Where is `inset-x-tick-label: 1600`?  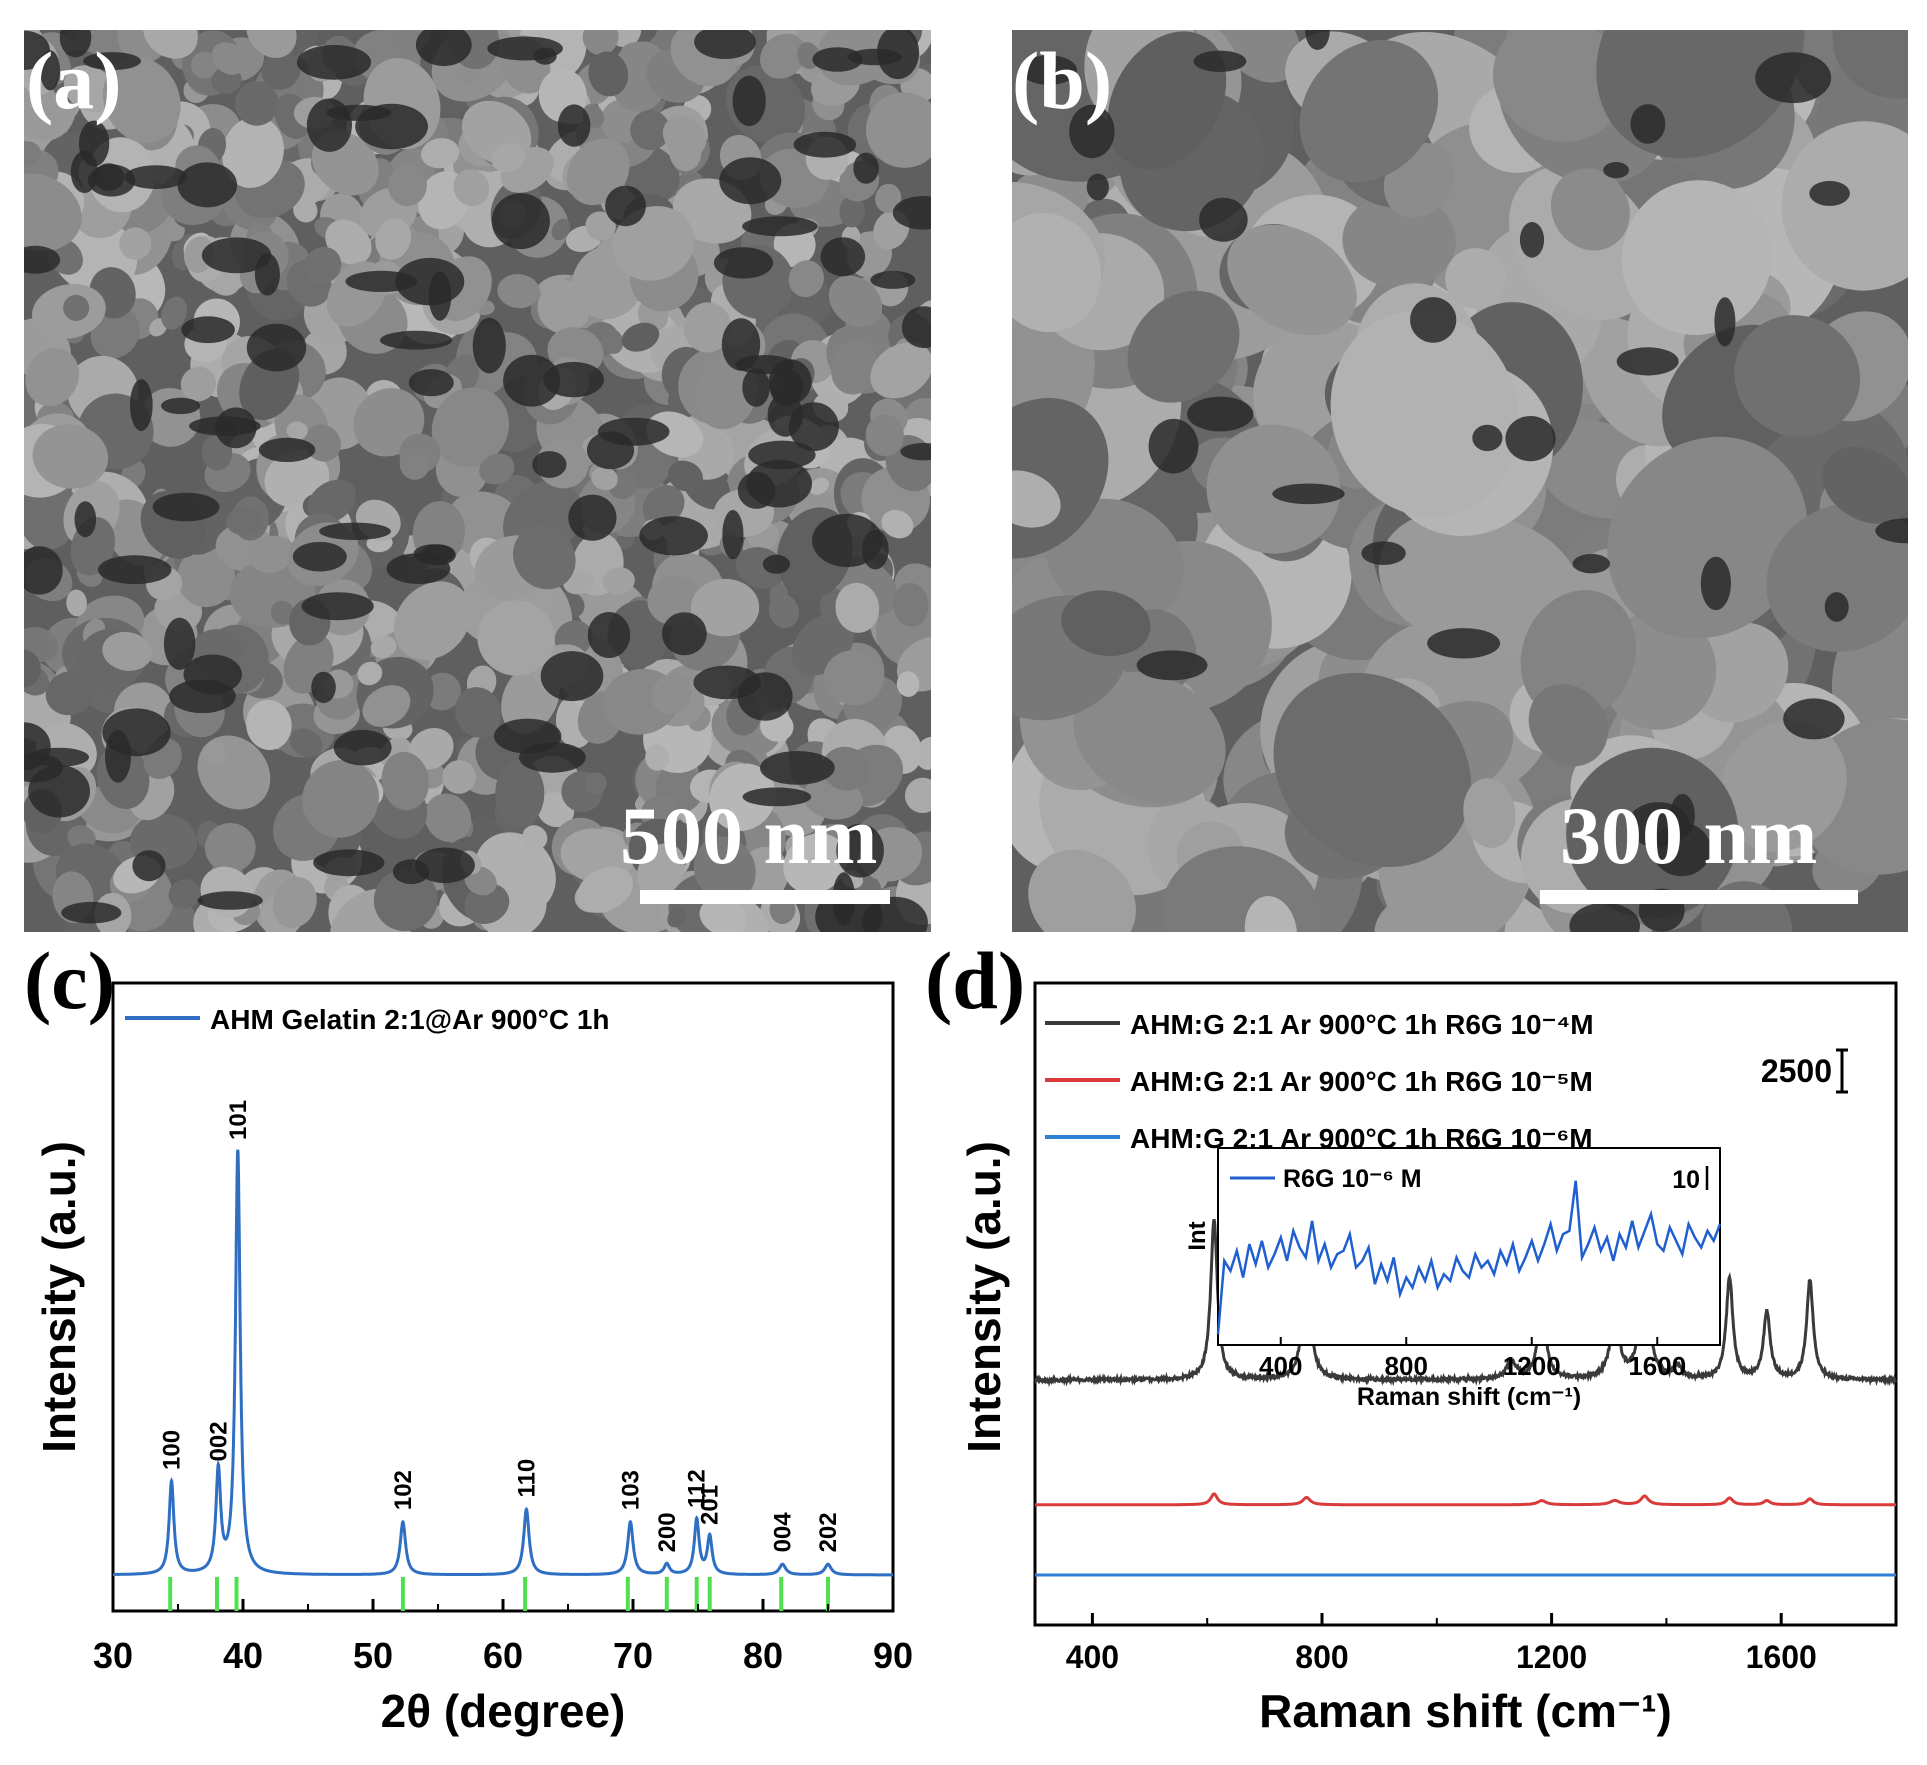 inset-x-tick-label: 1600 is located at coordinates (1657, 1366).